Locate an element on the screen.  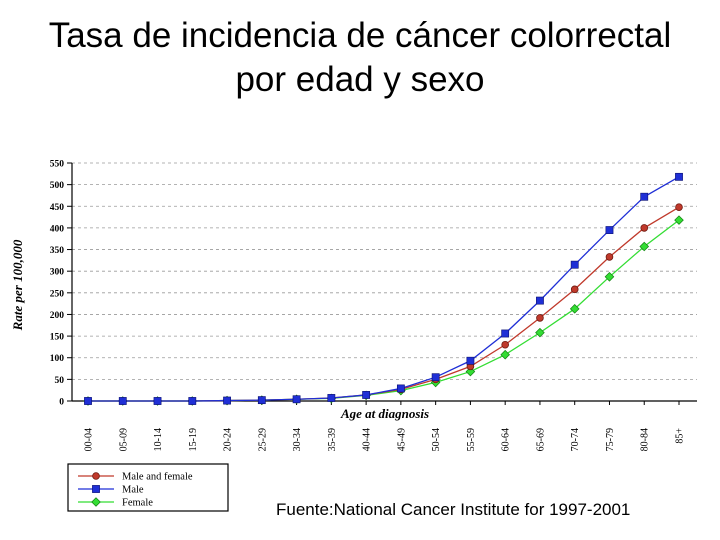
x-tick-label: 40-44 is located at coordinates (367, 439).